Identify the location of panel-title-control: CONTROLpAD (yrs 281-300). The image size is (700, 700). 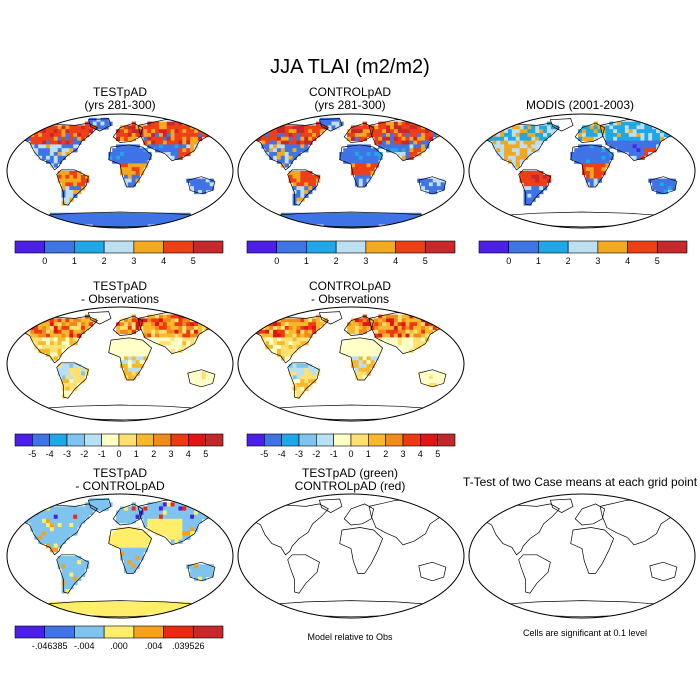
(350, 99).